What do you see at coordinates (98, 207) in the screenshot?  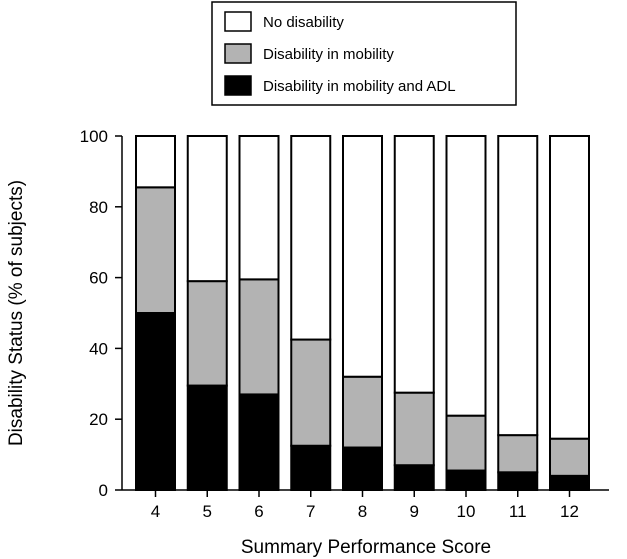 I see `y-tick-label: 80` at bounding box center [98, 207].